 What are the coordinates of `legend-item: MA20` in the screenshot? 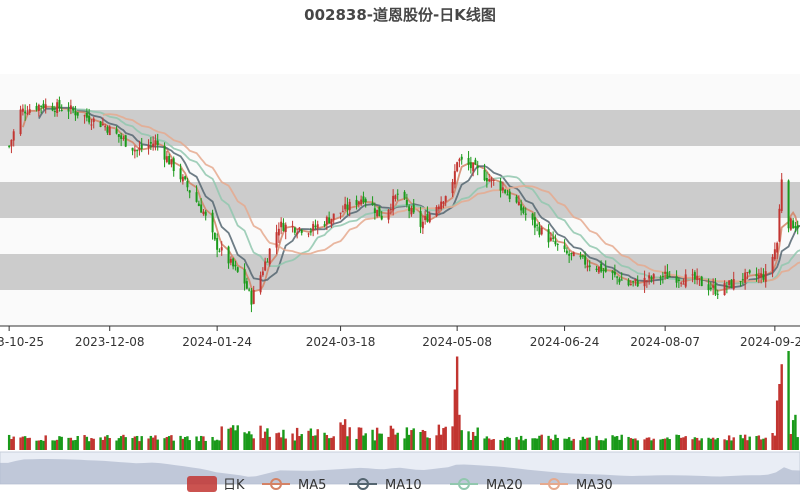 It's located at (486, 485).